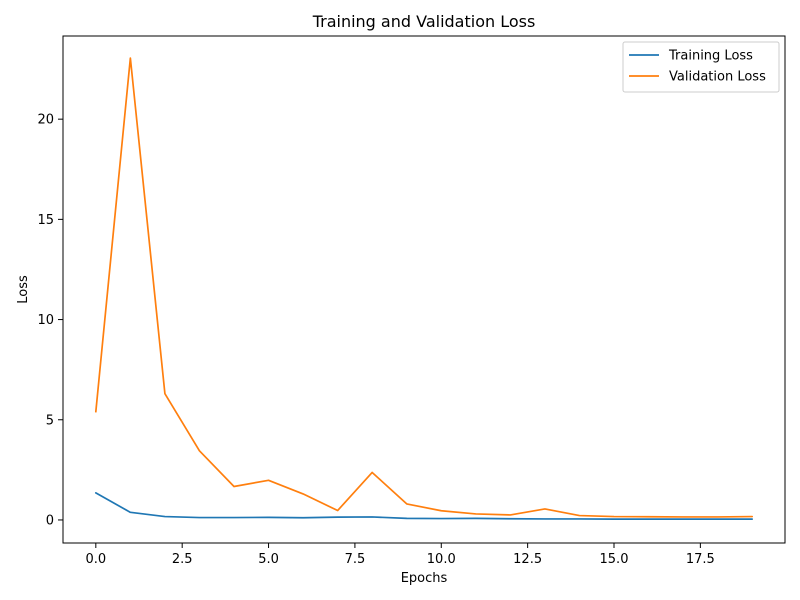  Describe the element at coordinates (45, 320) in the screenshot. I see `y-tick-label: 10` at that location.